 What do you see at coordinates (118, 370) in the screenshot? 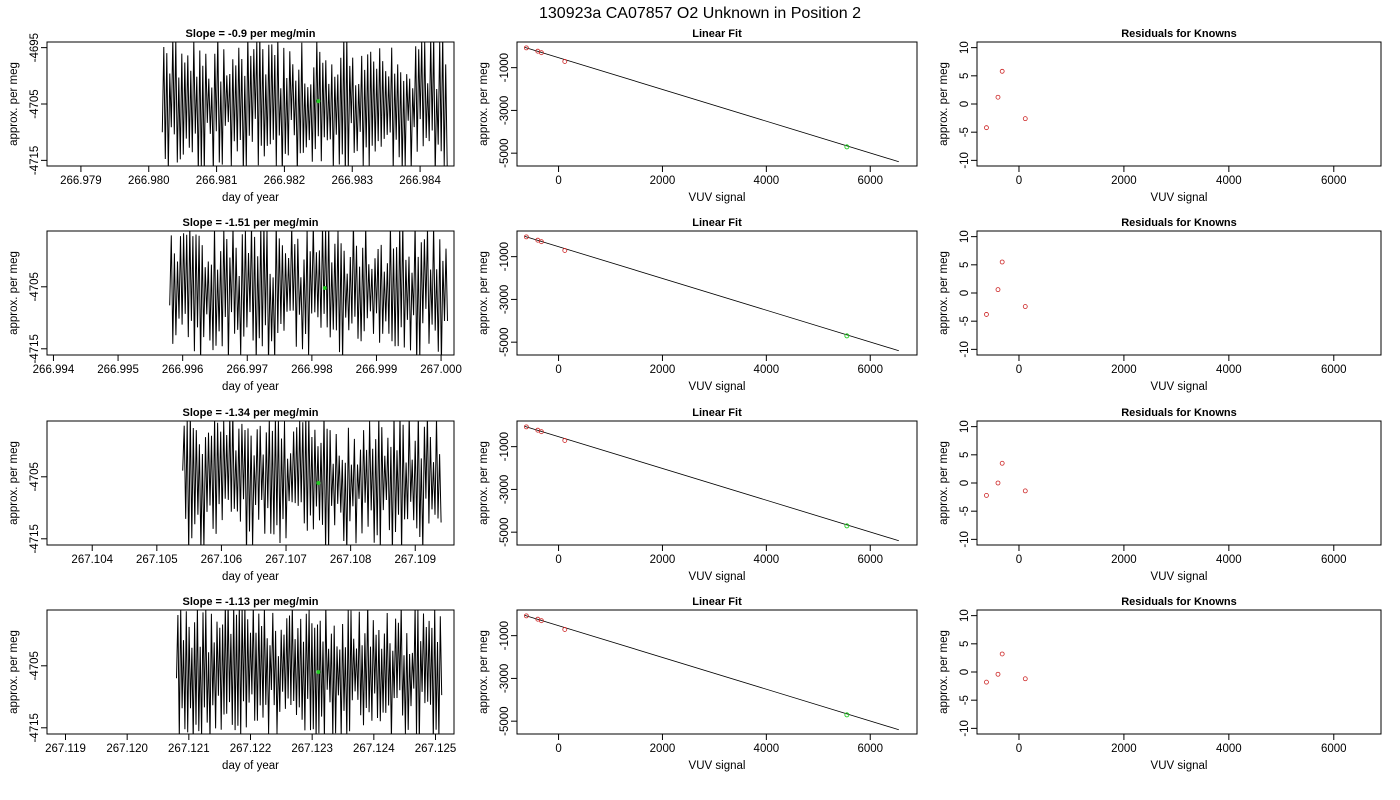
I see `x-tick-label: 266.995` at bounding box center [118, 370].